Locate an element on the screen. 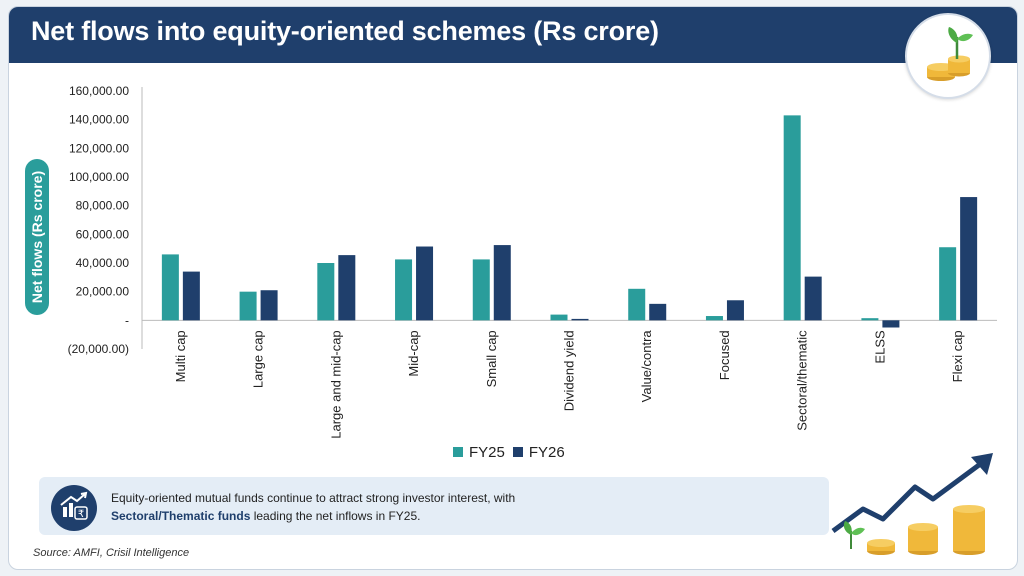 The width and height of the screenshot is (1024, 576). legend-label-fy26: FY26 is located at coordinates (546, 452).